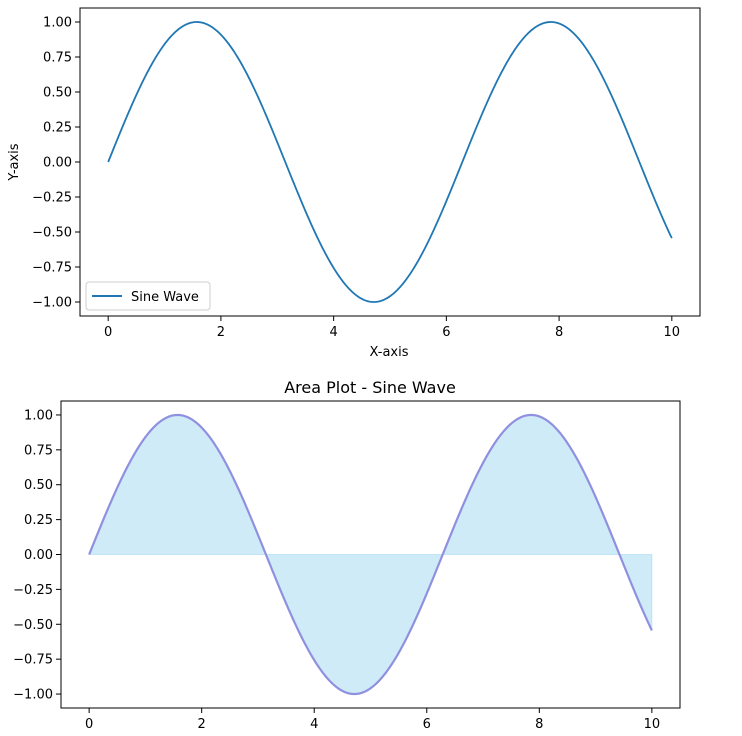 This screenshot has height=736, width=742. I want to click on y-axis-label: Y-axis, so click(14, 162).